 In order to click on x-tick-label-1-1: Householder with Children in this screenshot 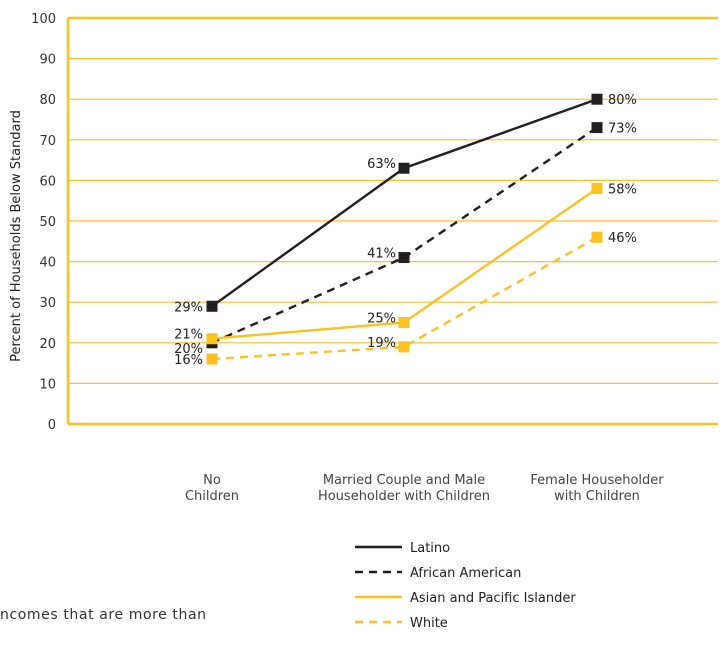, I will do `click(404, 496)`.